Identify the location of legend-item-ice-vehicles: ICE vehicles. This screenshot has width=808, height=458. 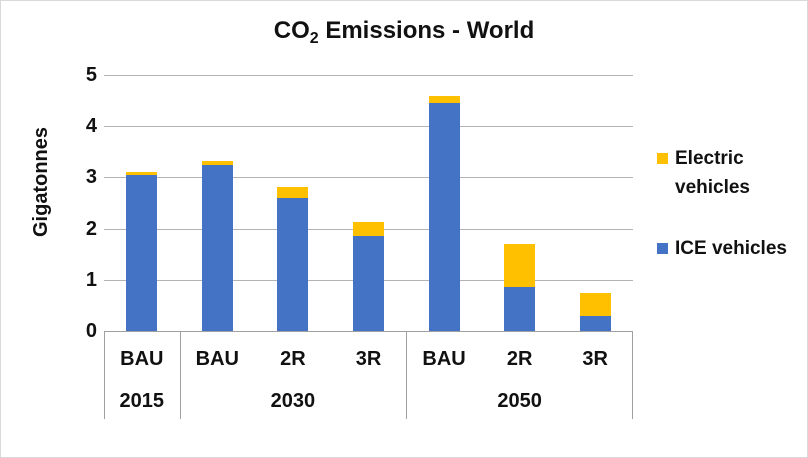
(722, 248).